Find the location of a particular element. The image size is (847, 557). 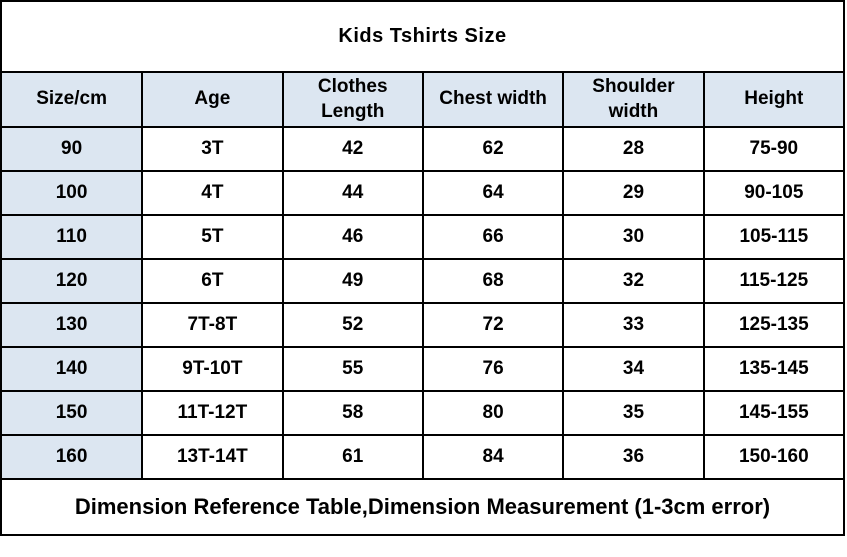

table-row: 140 9T-10T 55 76 34 135-145 is located at coordinates (423, 369).